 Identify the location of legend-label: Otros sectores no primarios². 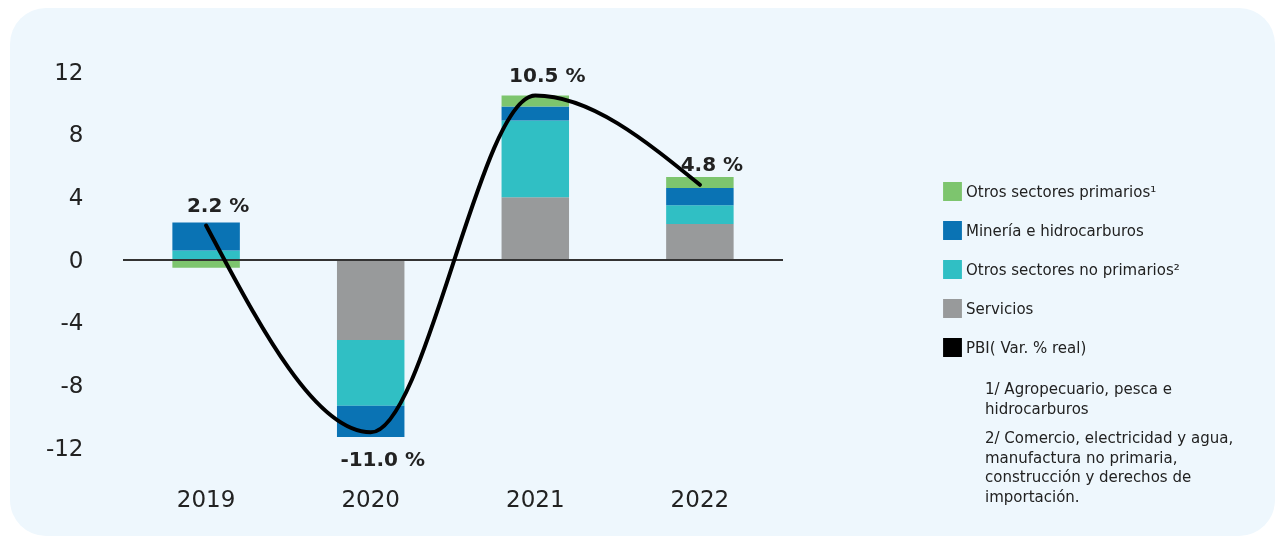
(1073, 269).